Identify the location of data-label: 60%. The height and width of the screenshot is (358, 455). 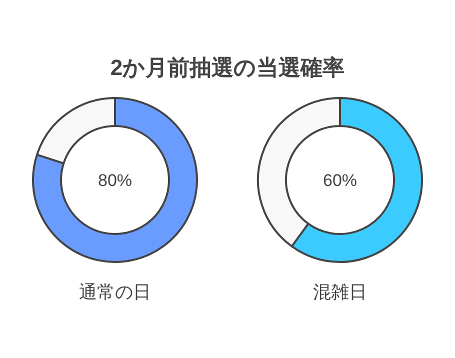
(340, 180).